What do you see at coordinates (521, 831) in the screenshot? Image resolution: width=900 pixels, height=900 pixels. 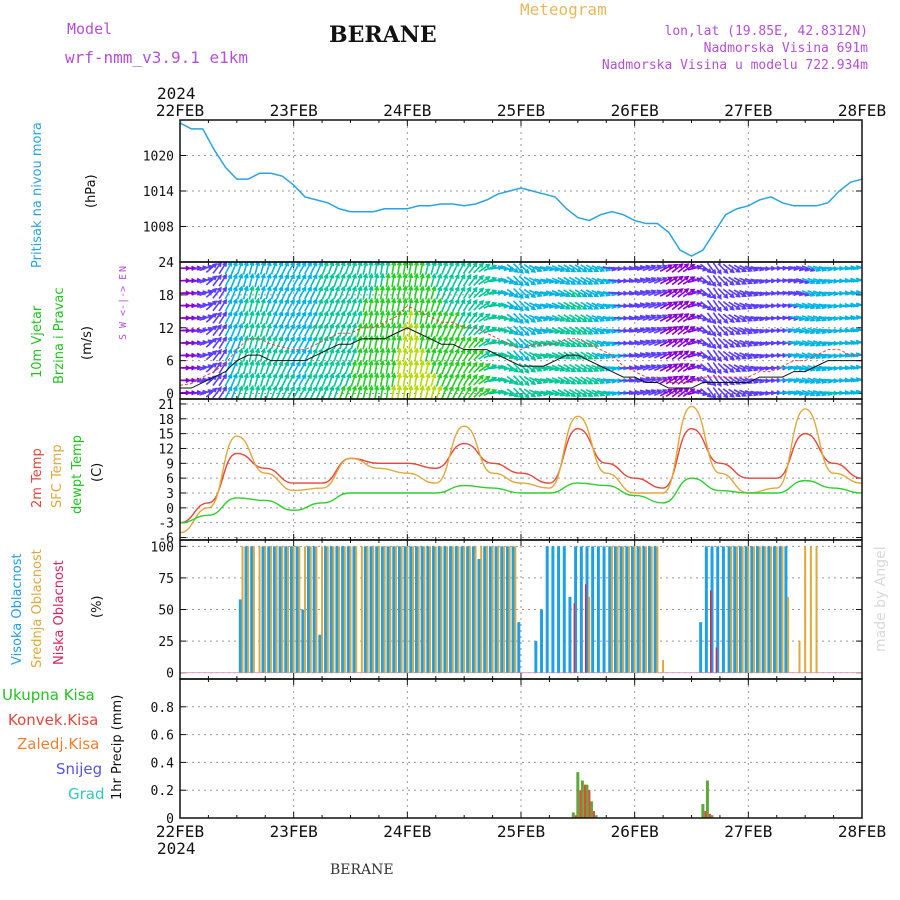 I see `x-date-label-bottom: 25FEB` at bounding box center [521, 831].